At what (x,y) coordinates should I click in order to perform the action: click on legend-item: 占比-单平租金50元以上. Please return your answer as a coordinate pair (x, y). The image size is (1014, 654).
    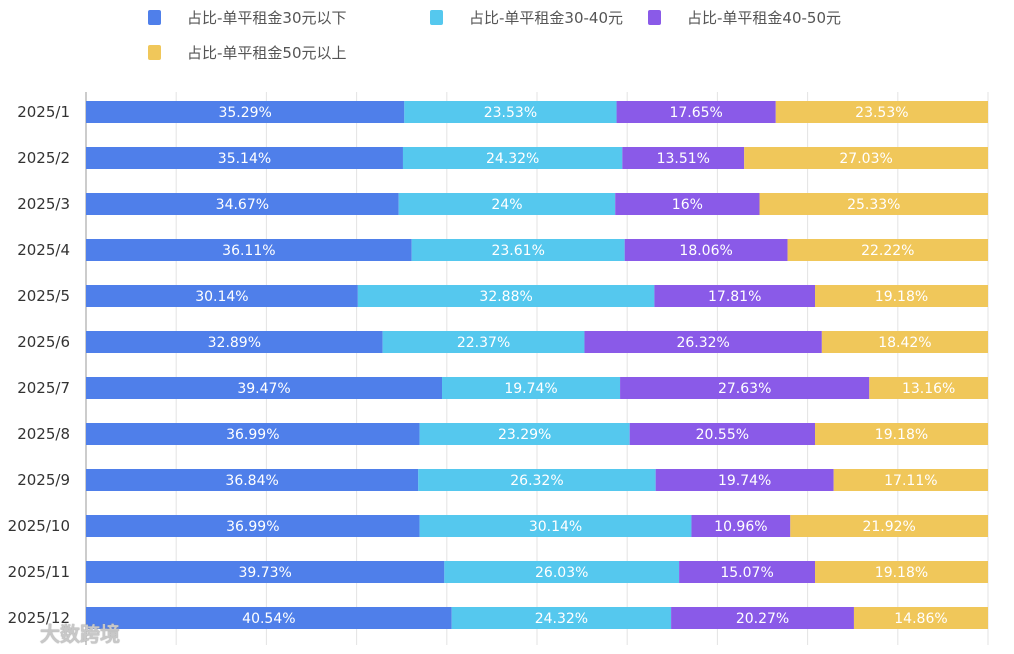
    Looking at the image, I should click on (247, 52).